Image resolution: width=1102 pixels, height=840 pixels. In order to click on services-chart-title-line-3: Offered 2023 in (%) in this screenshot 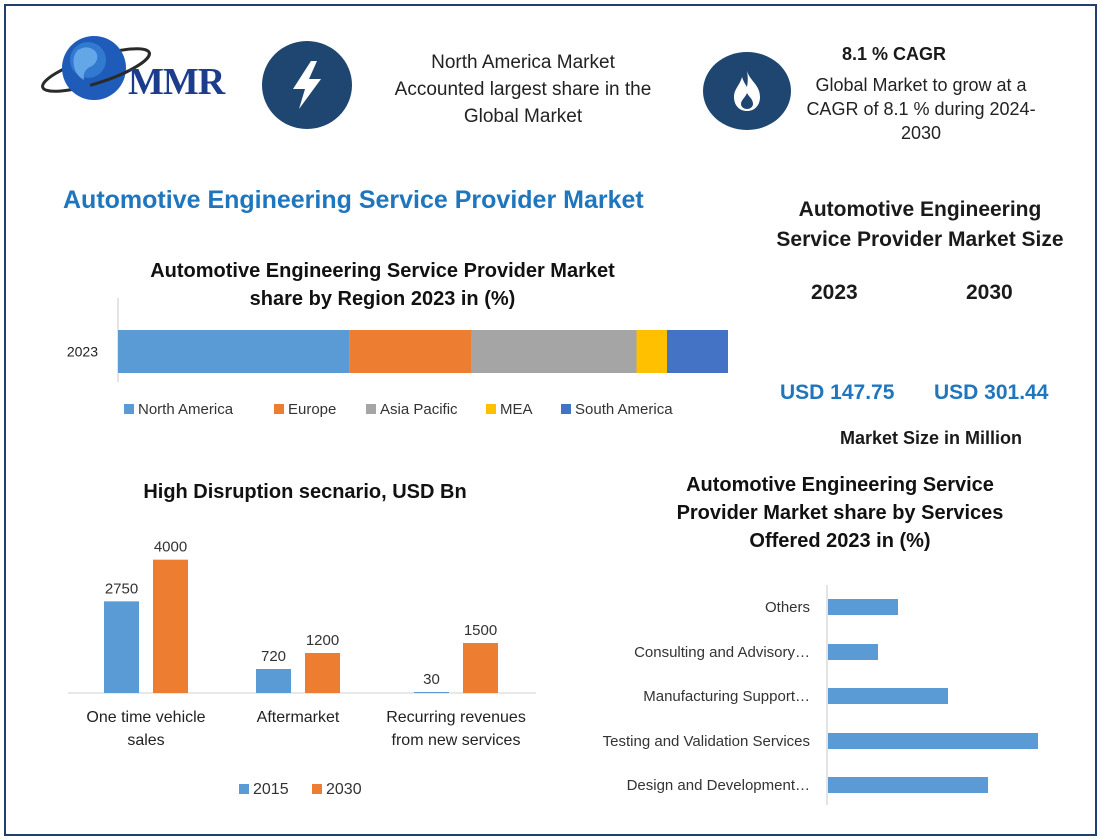, I will do `click(840, 541)`.